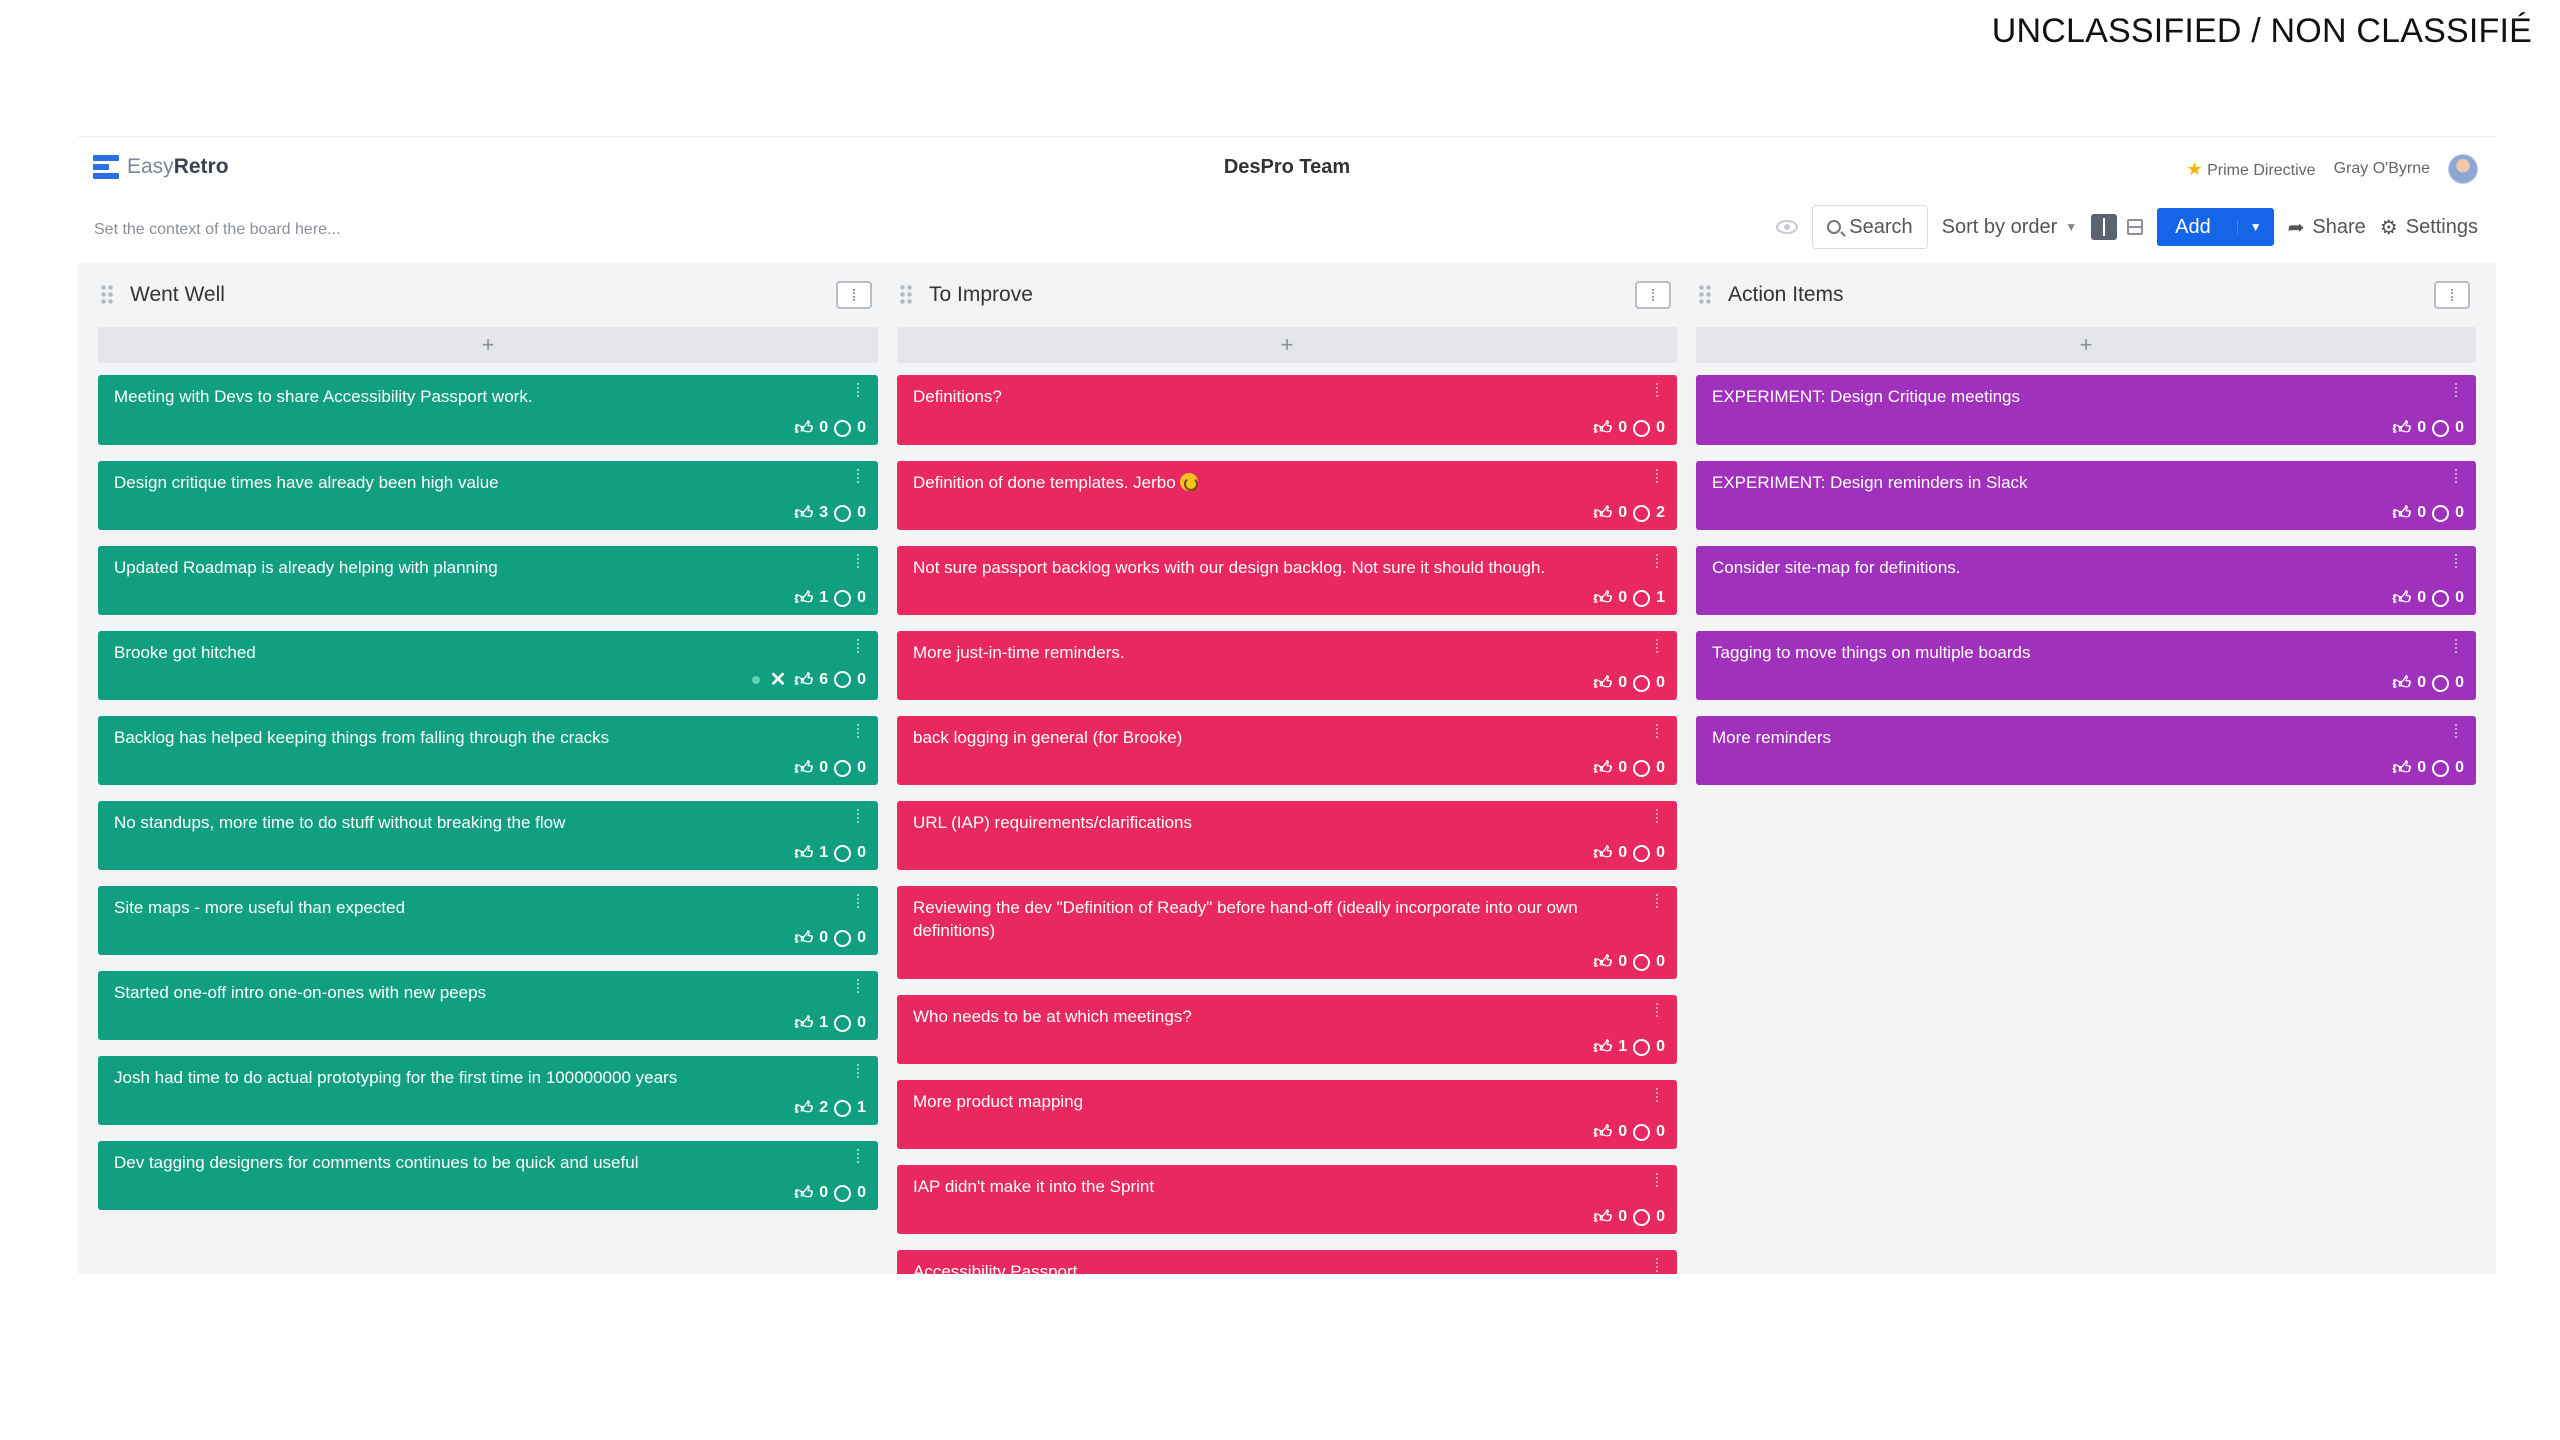  I want to click on row-view-icon, so click(2135, 227).